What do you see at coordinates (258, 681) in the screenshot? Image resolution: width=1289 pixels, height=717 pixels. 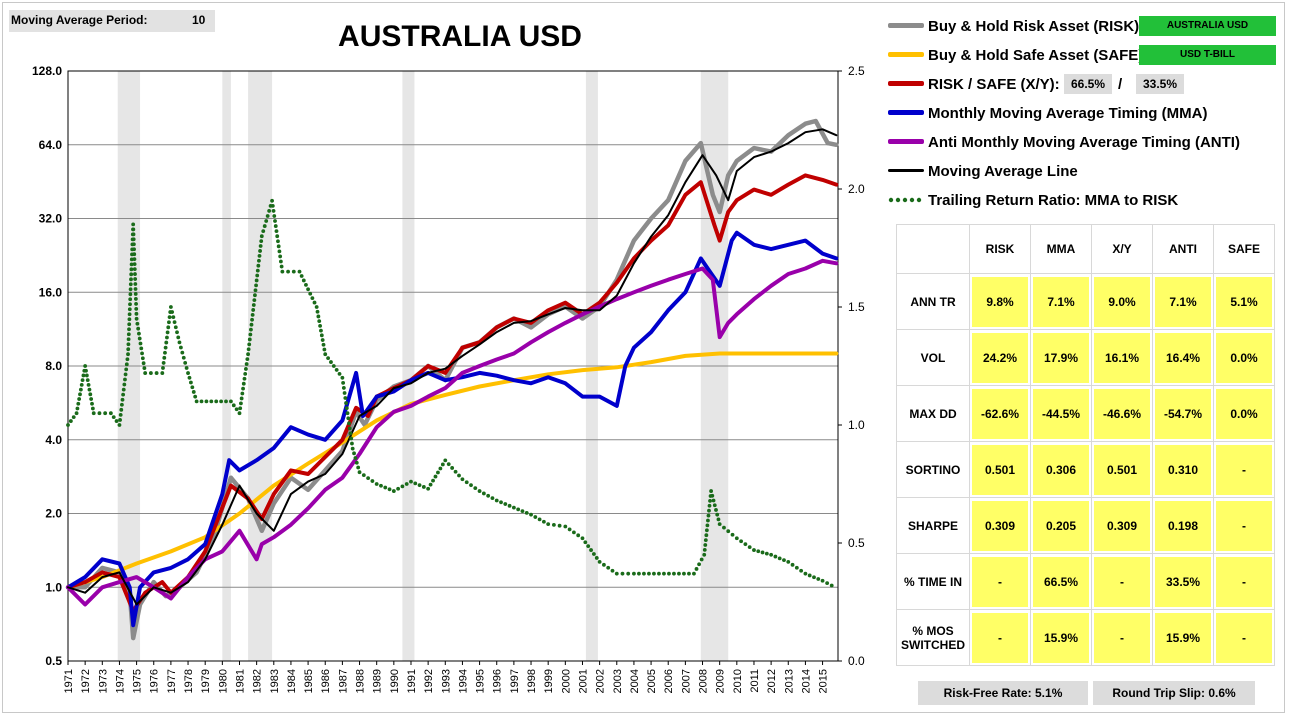 I see `x-tick-label: 1982` at bounding box center [258, 681].